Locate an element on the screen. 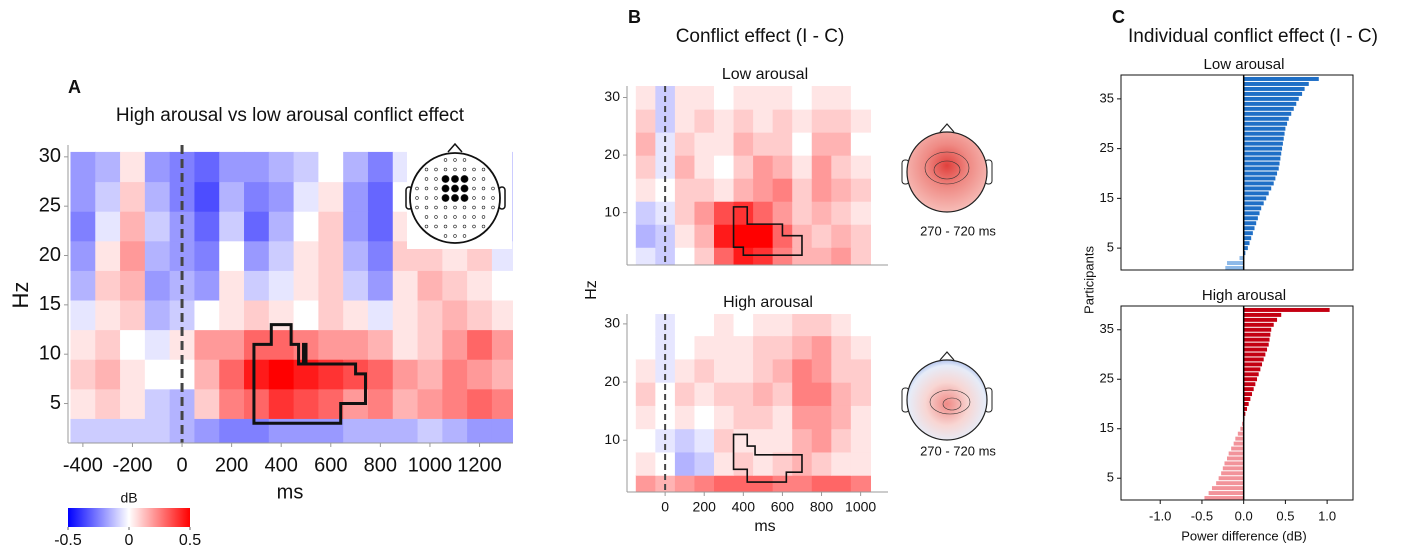 This screenshot has height=550, width=1410. topomap-label: 270 - 720 ms is located at coordinates (958, 450).